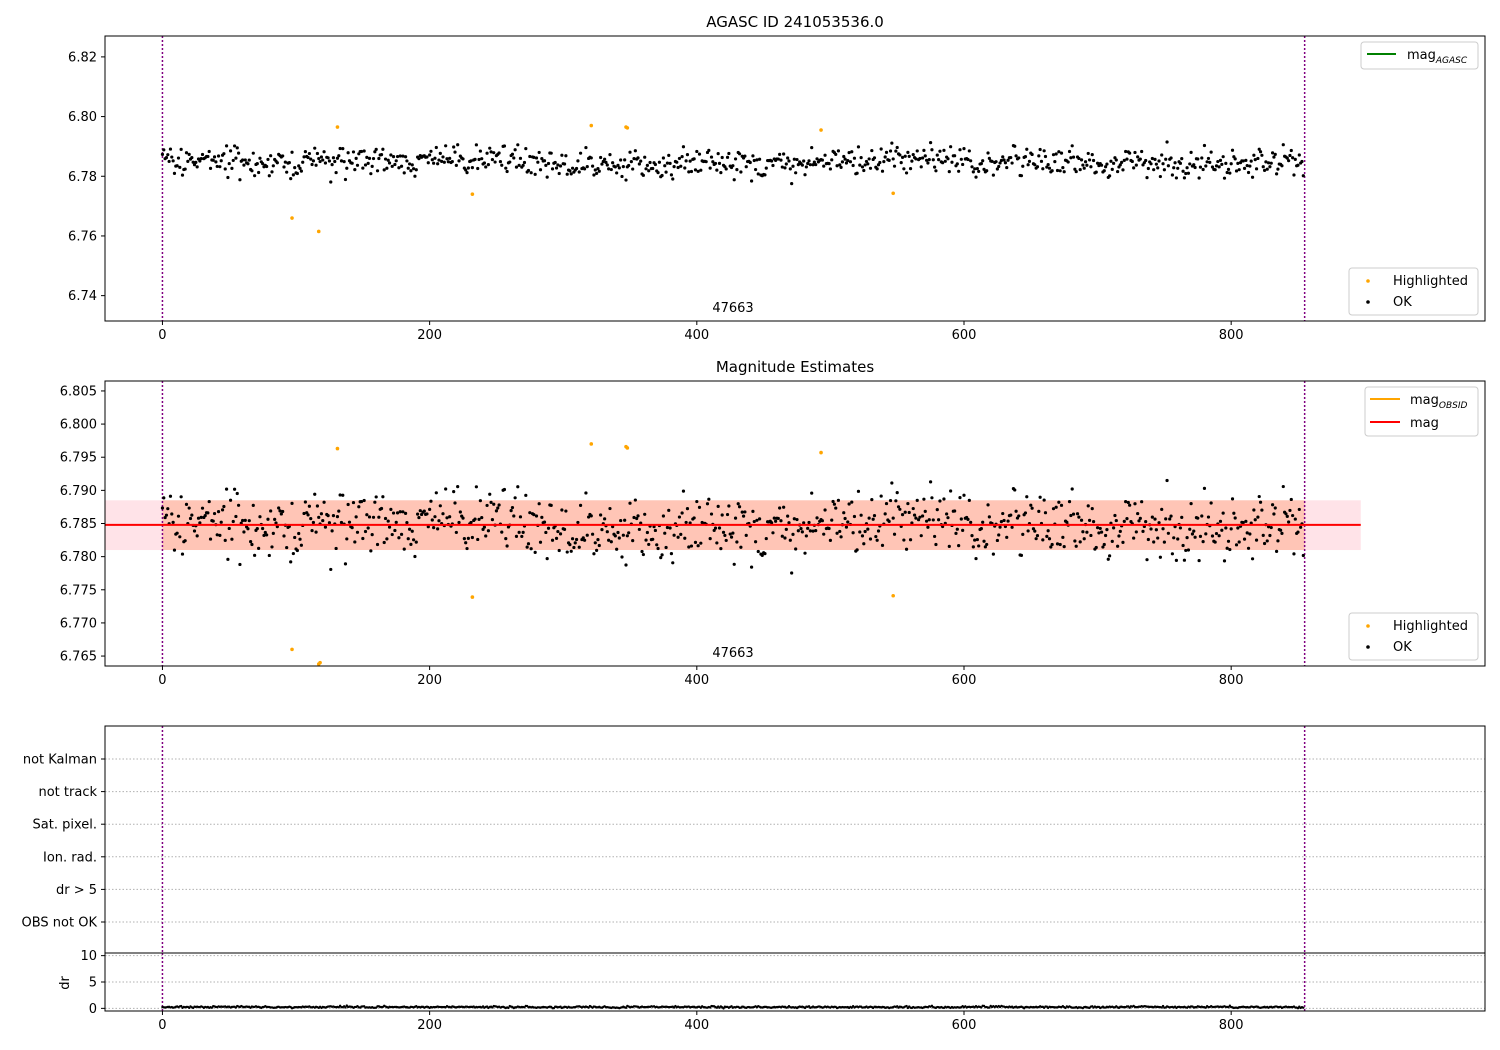 This screenshot has height=1050, width=1500. What do you see at coordinates (1439, 402) in the screenshot?
I see `svg-text: magOBSID` at bounding box center [1439, 402].